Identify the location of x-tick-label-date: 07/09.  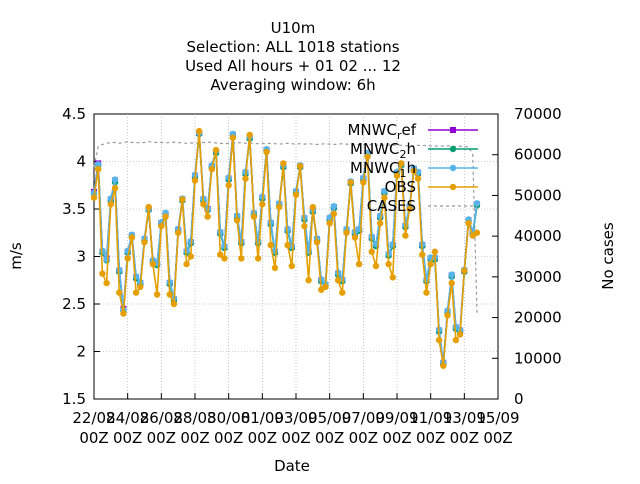
(363, 418).